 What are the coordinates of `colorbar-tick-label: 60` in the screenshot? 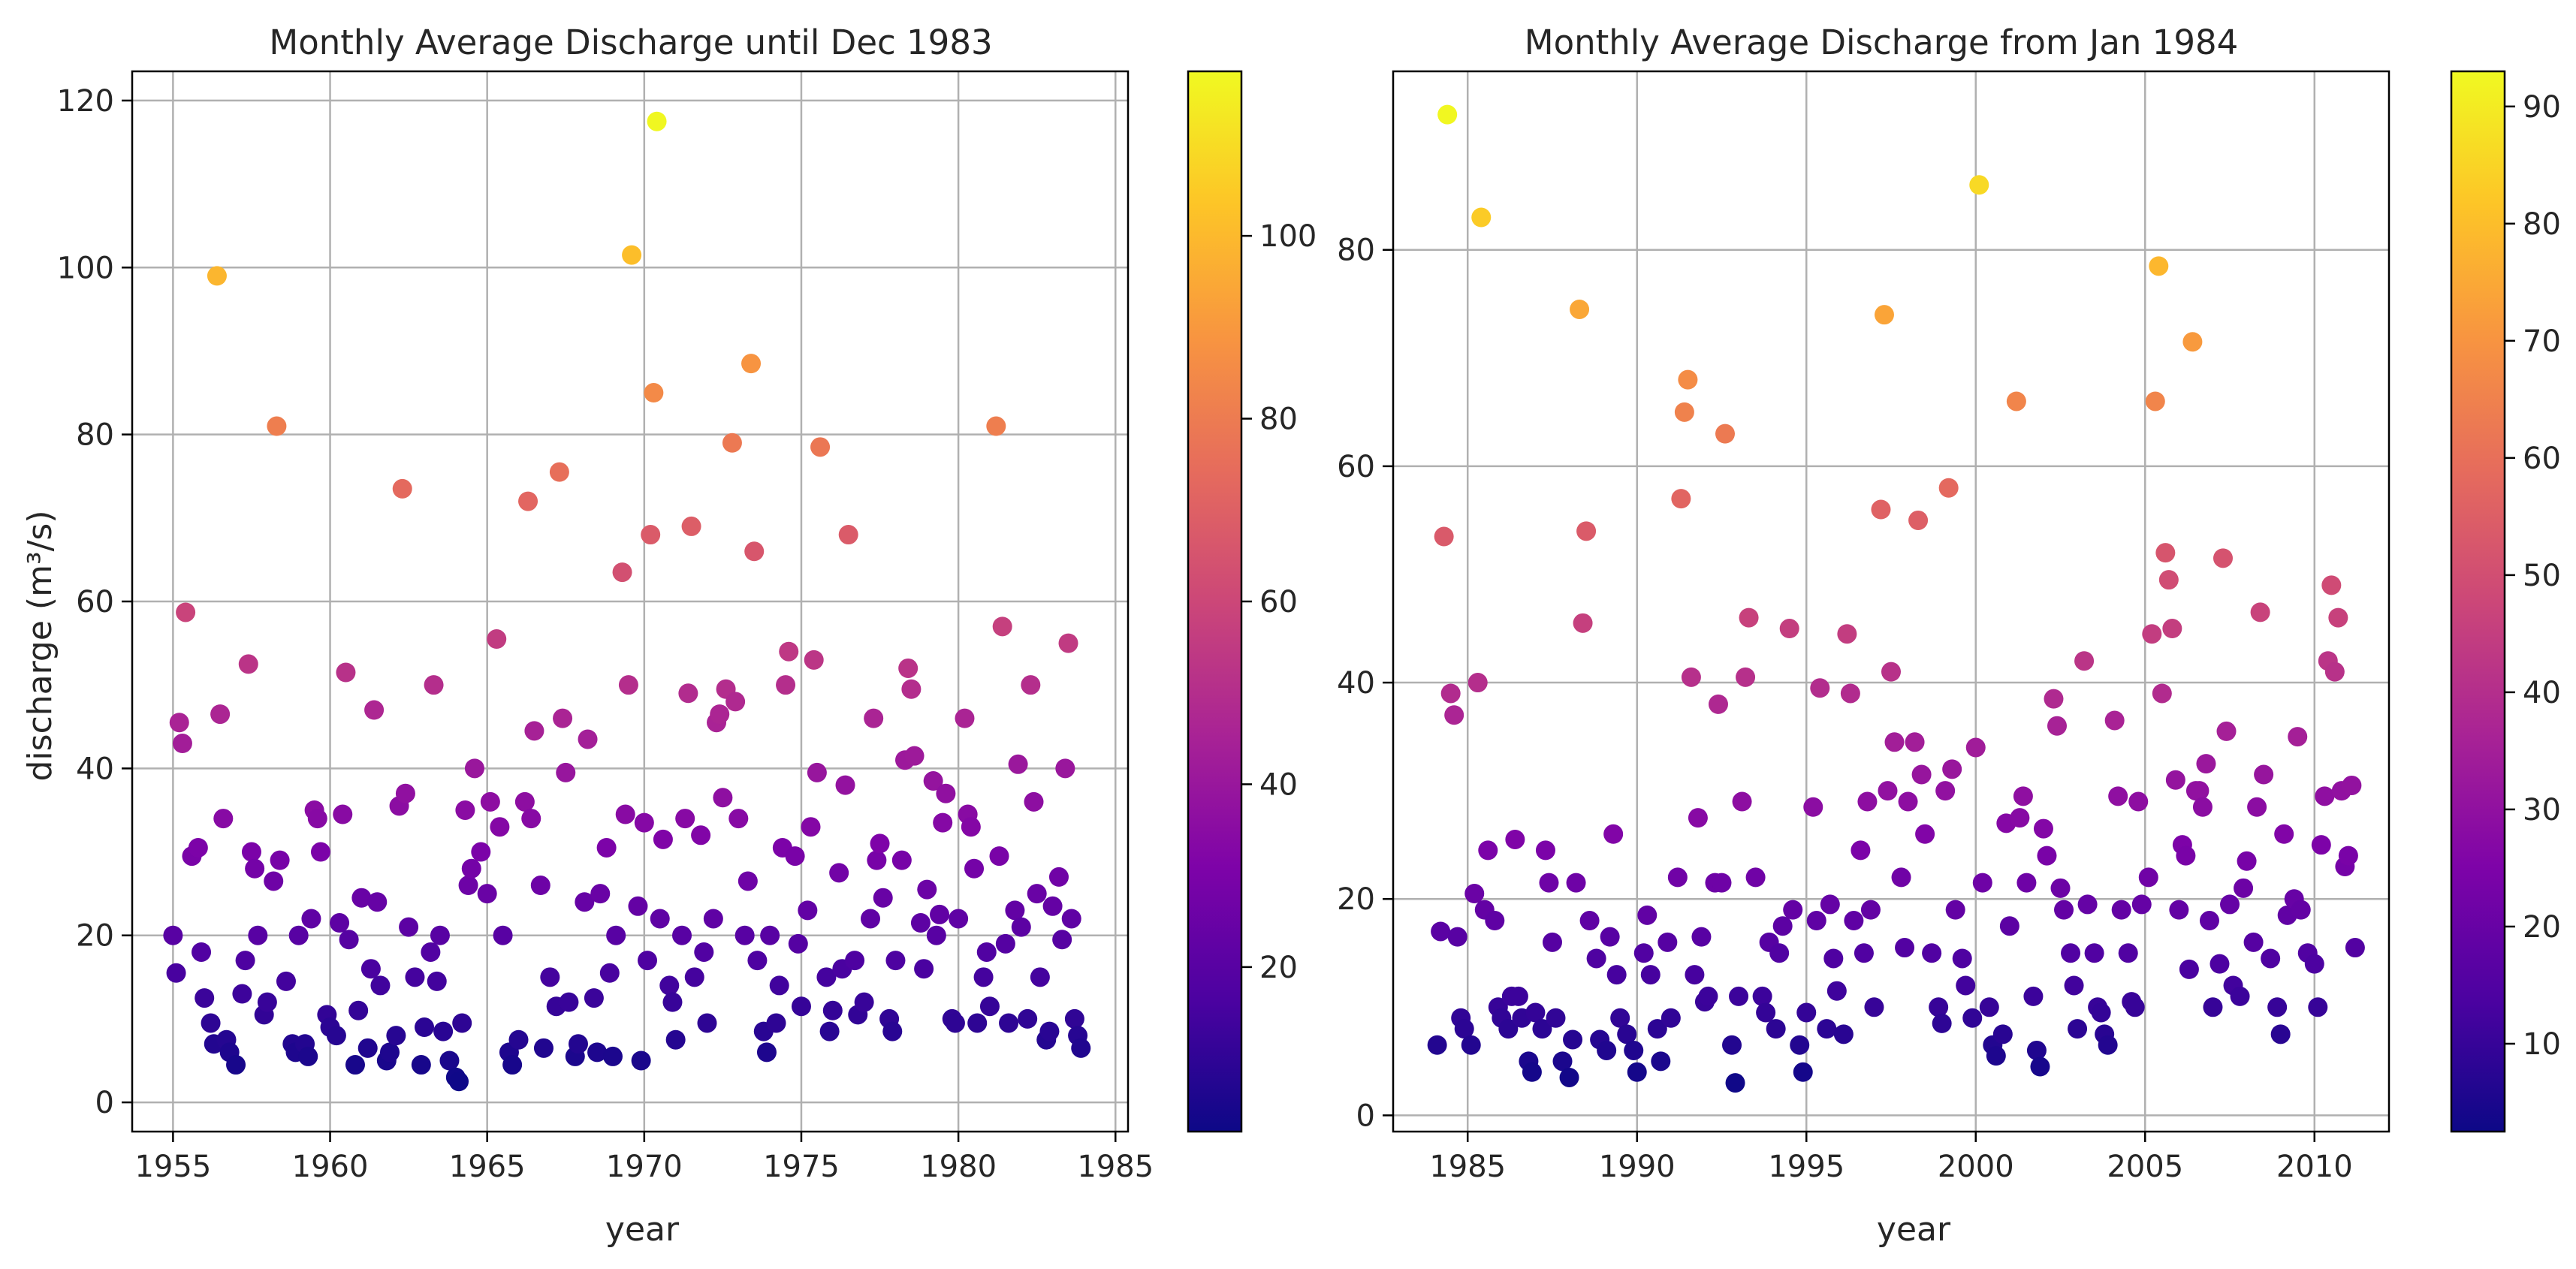 It's located at (2542, 459).